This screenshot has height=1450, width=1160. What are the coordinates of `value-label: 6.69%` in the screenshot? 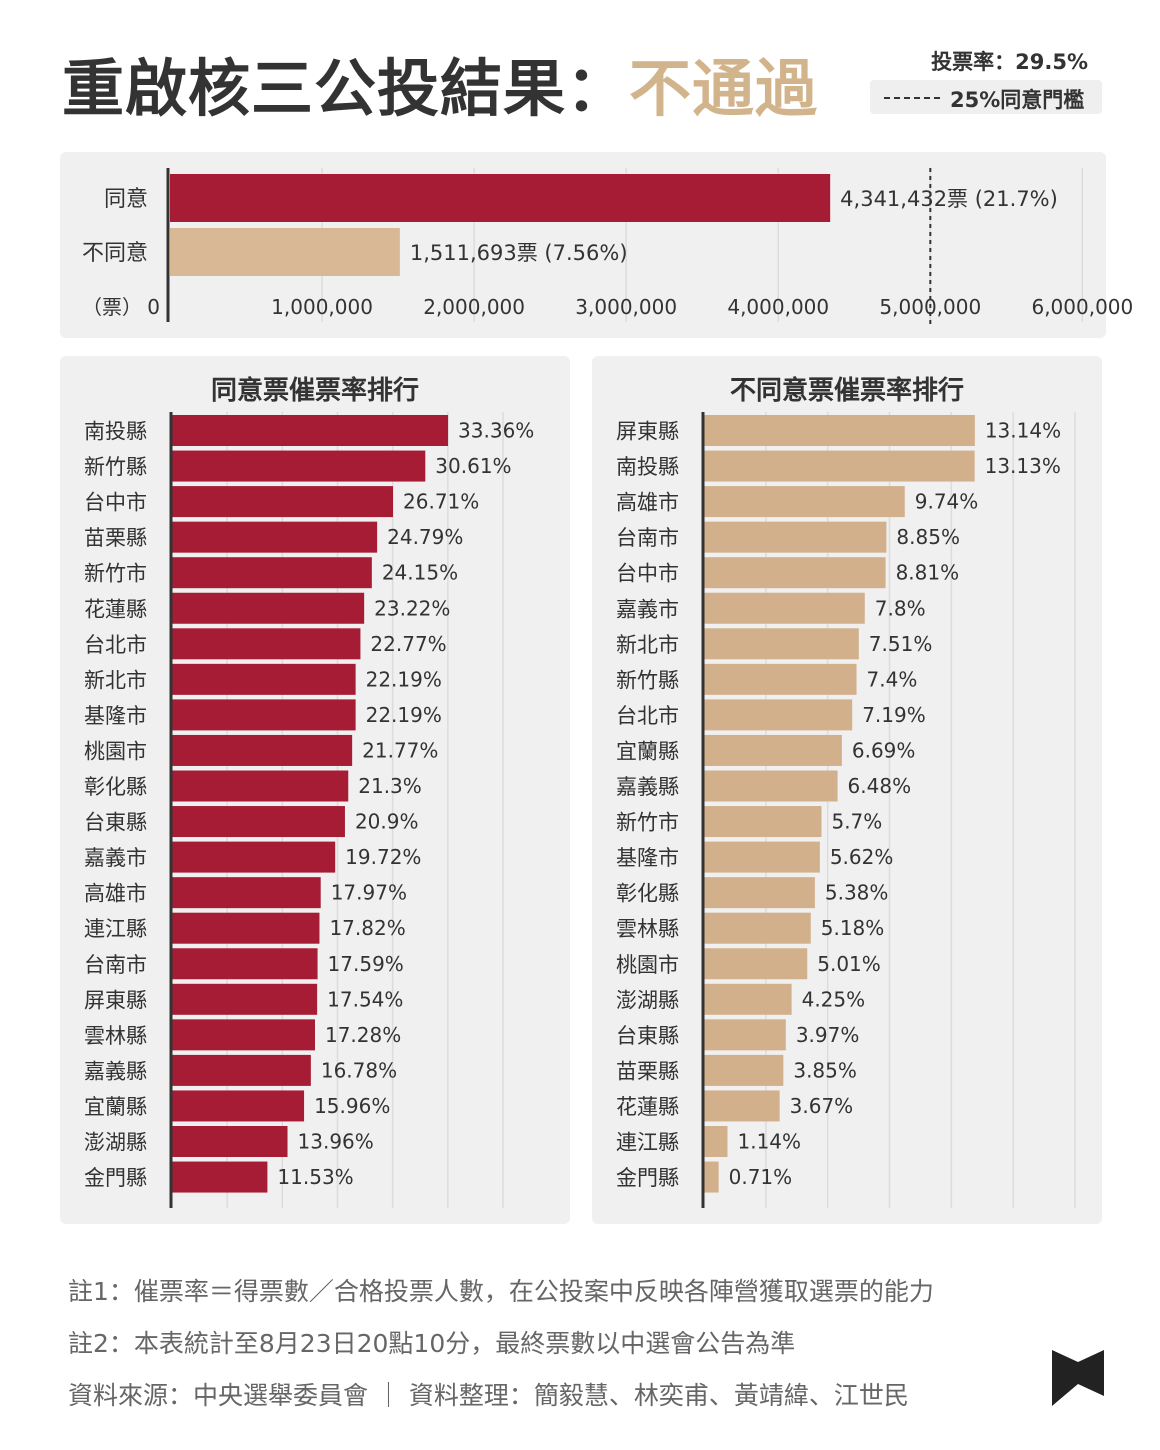 It's located at (884, 750).